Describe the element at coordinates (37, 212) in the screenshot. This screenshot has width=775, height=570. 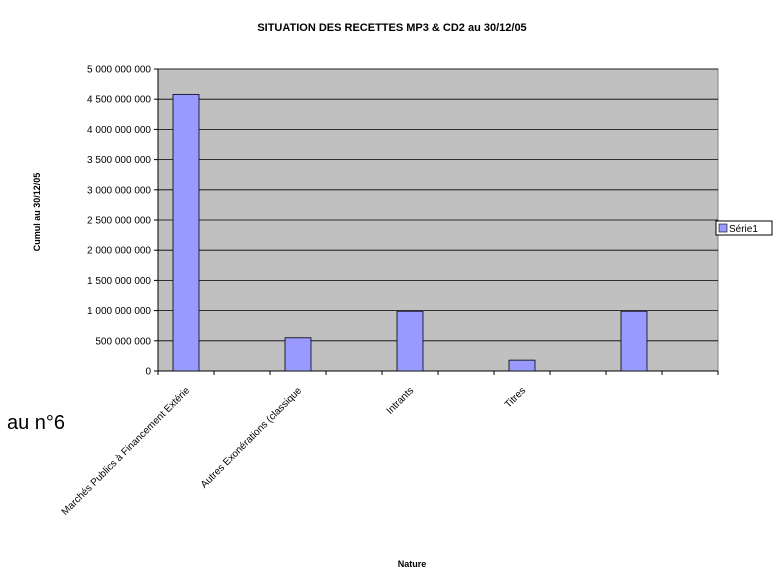
I see `y-axis-title: Cumul au 30/12/05` at that location.